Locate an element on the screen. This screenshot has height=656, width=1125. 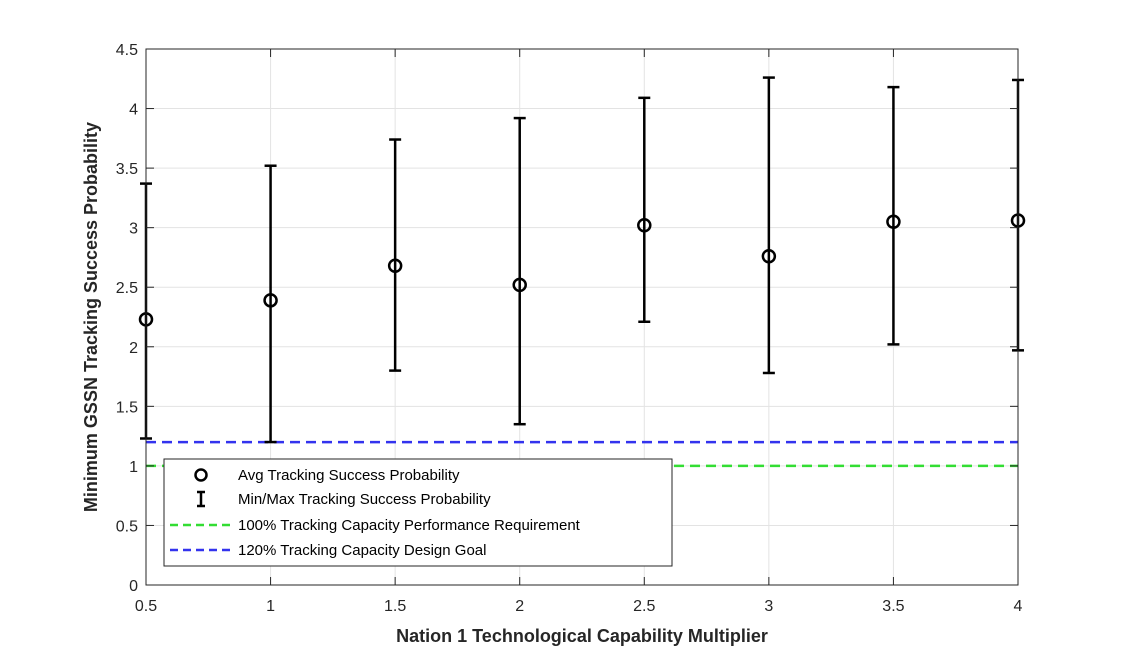
legend-box is located at coordinates (418, 512).